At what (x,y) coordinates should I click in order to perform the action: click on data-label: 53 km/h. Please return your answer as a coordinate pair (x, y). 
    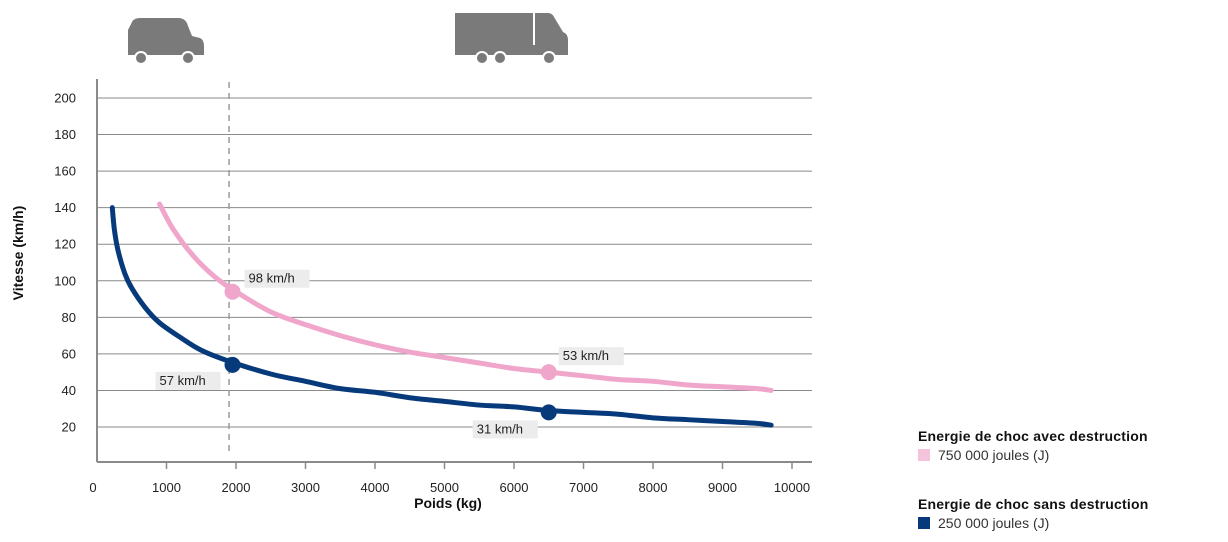
    Looking at the image, I should click on (586, 355).